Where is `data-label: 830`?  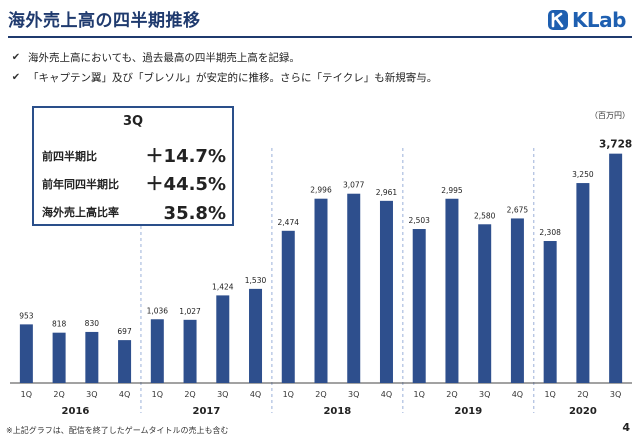 data-label: 830 is located at coordinates (92, 323).